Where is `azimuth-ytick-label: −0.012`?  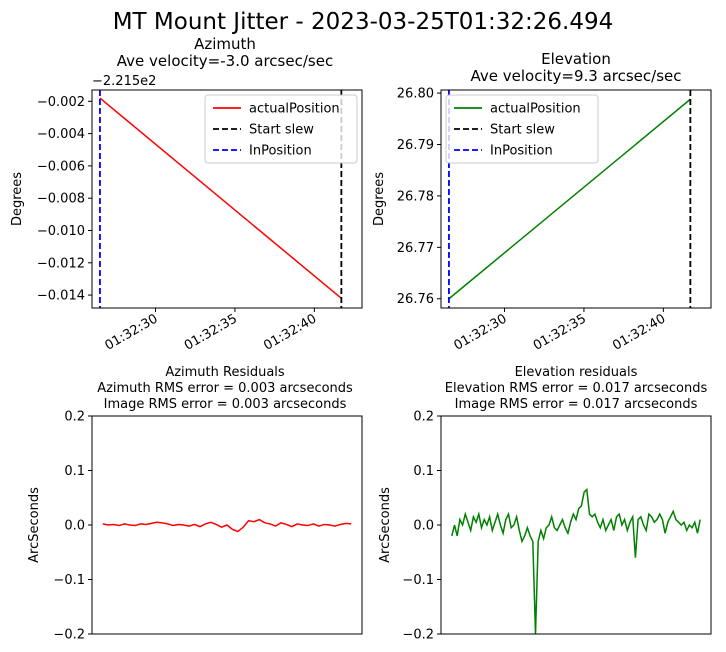 azimuth-ytick-label: −0.012 is located at coordinates (61, 263).